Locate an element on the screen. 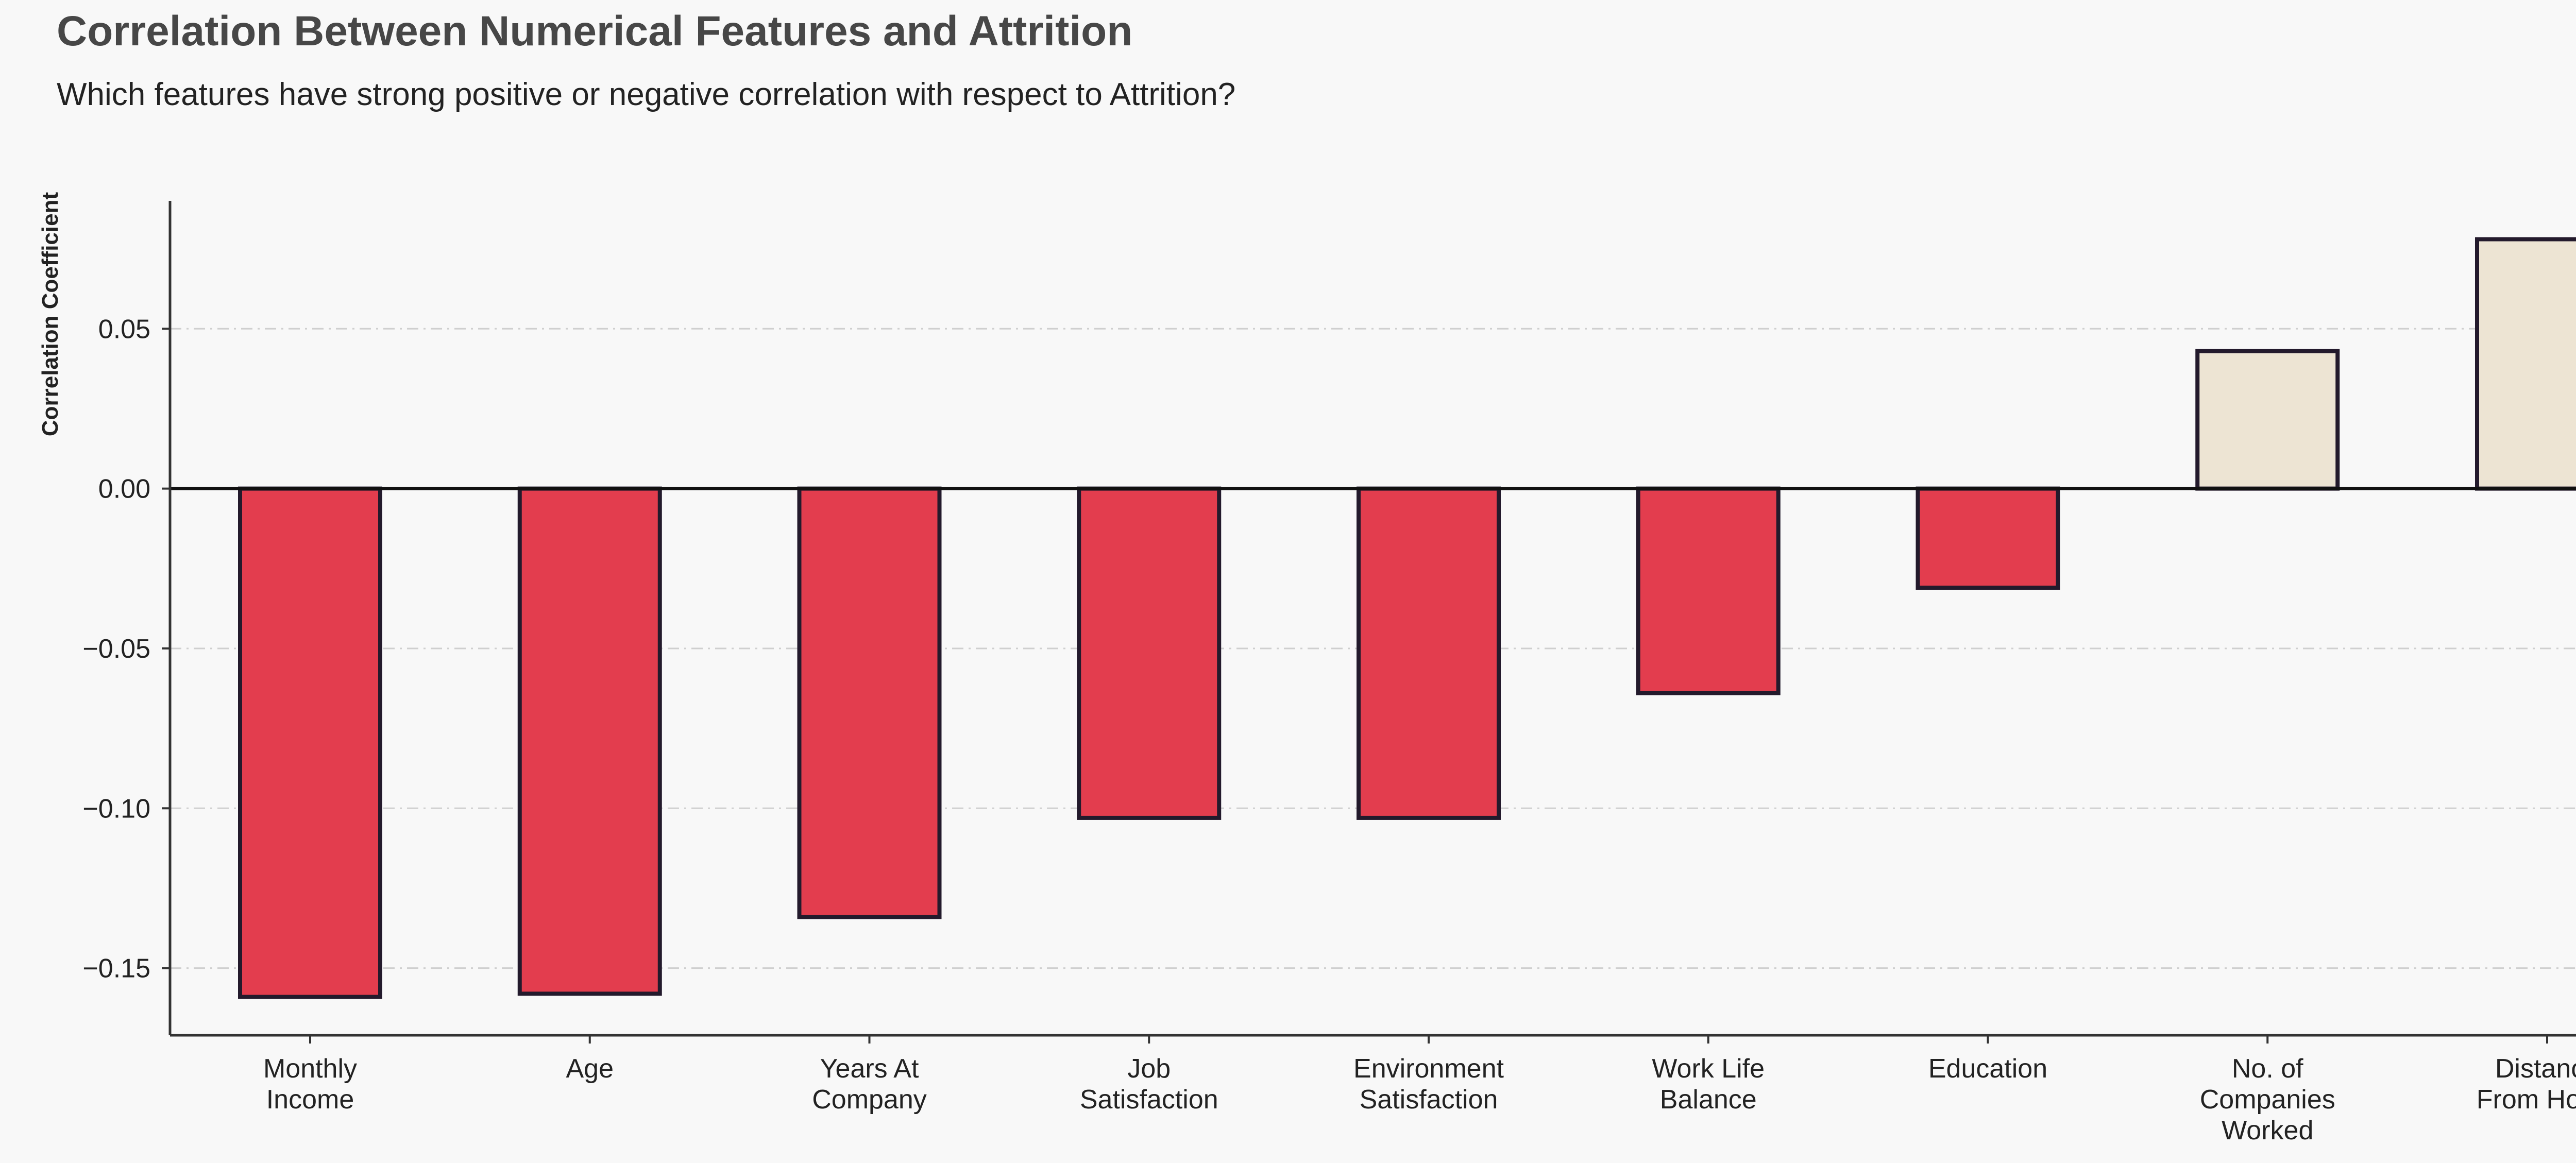 The image size is (2576, 1163). x-tick-label: DistanceFrom Home is located at coordinates (2526, 1084).